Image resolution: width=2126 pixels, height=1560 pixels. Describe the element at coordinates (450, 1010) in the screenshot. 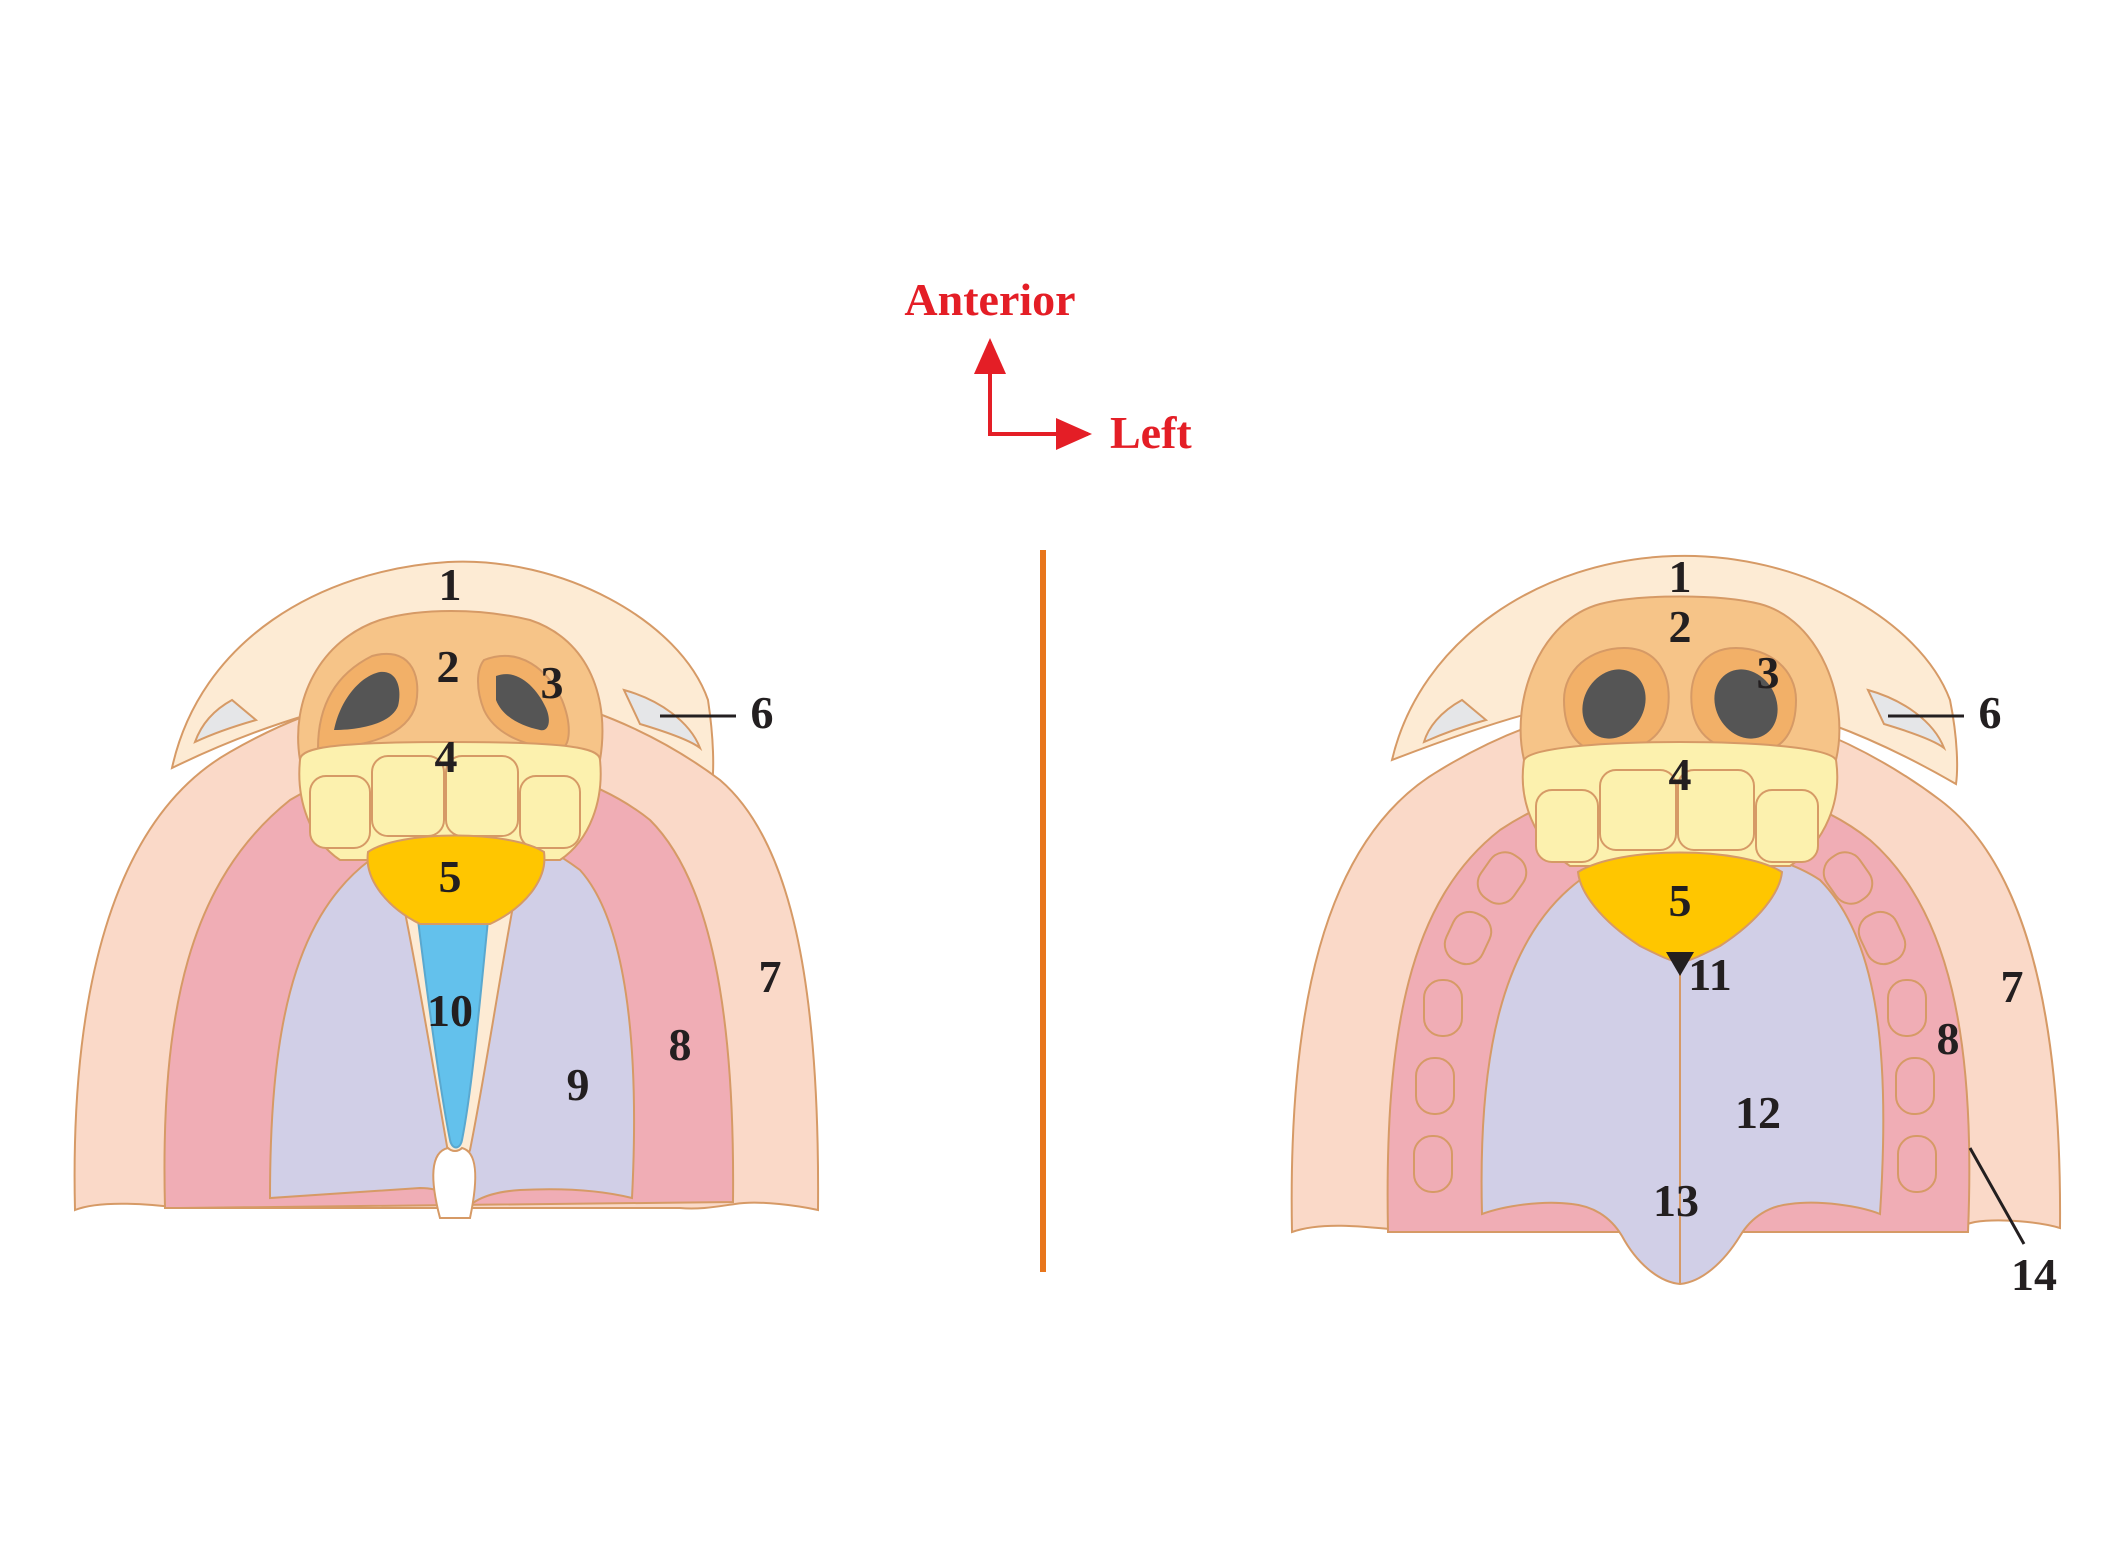

I see `left-label-10: 10` at that location.